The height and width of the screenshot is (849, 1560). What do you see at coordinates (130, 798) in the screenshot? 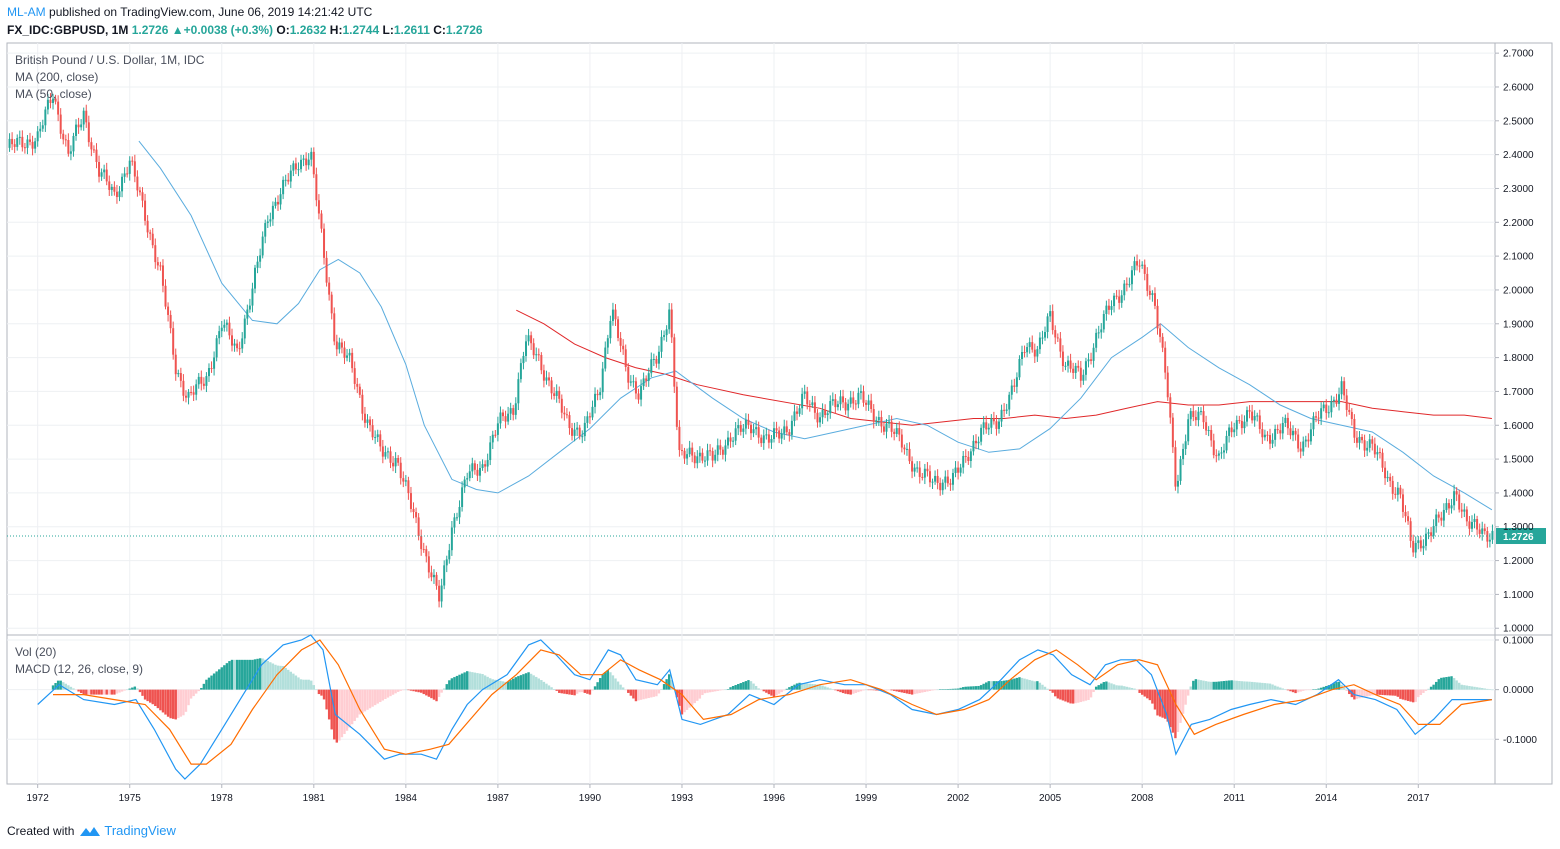
I see `time-tick-label: 1975` at bounding box center [130, 798].